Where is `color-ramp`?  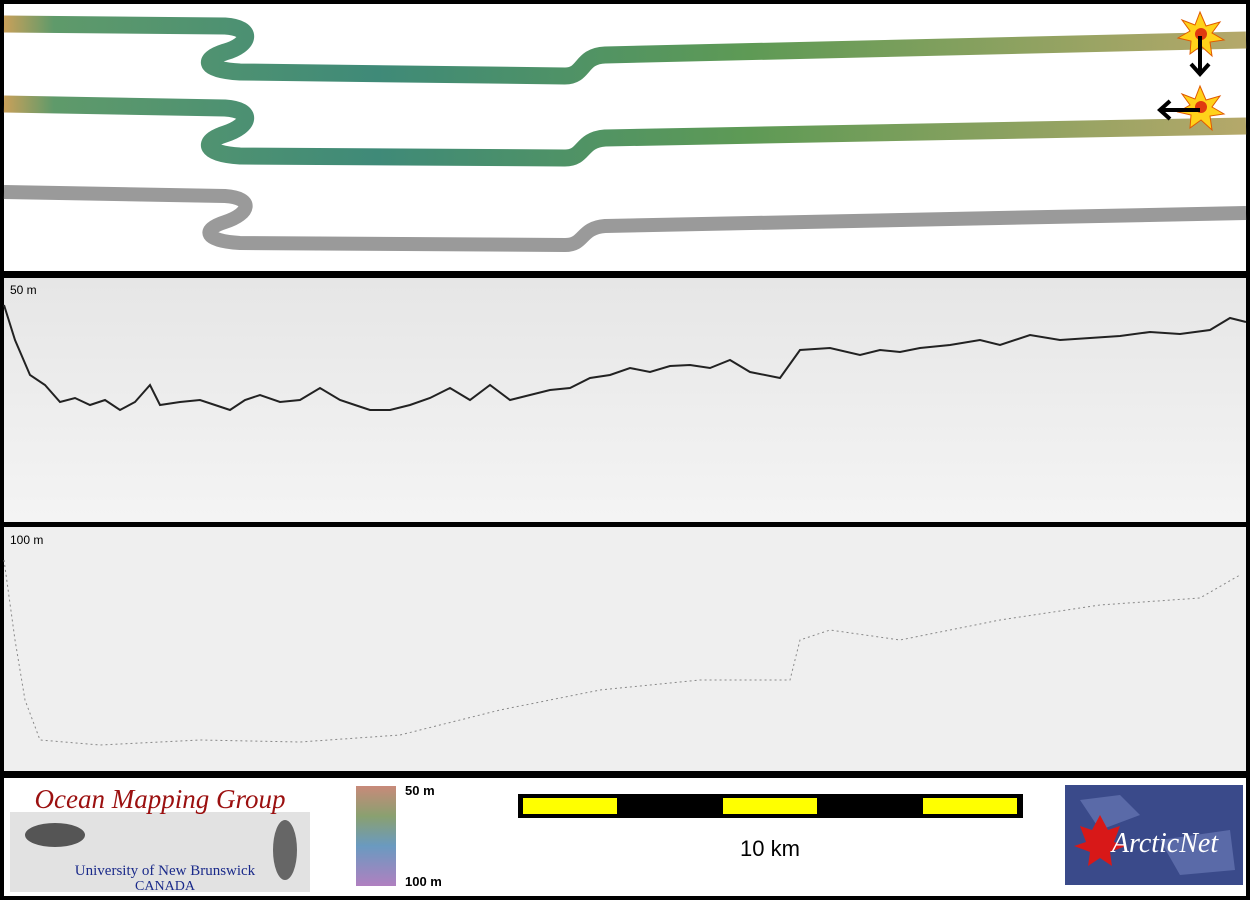
color-ramp is located at coordinates (376, 836).